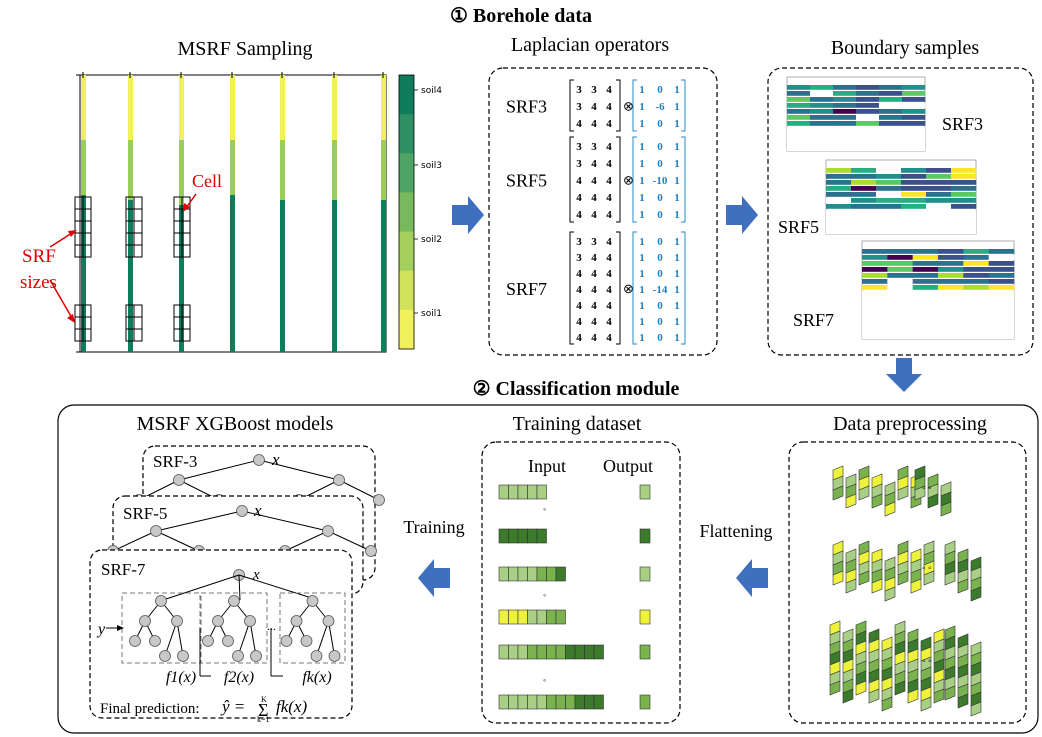 Image resolution: width=1042 pixels, height=737 pixels. What do you see at coordinates (544, 595) in the screenshot?
I see `dataset-dots: ◦` at bounding box center [544, 595].